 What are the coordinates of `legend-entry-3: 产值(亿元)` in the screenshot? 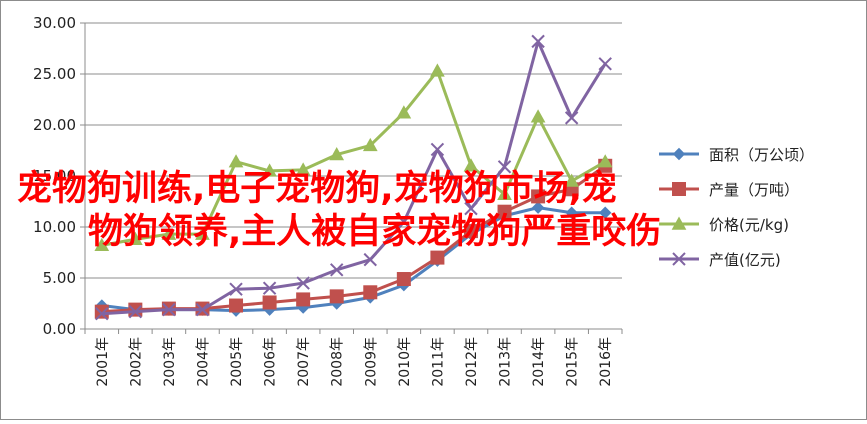 It's located at (720, 260).